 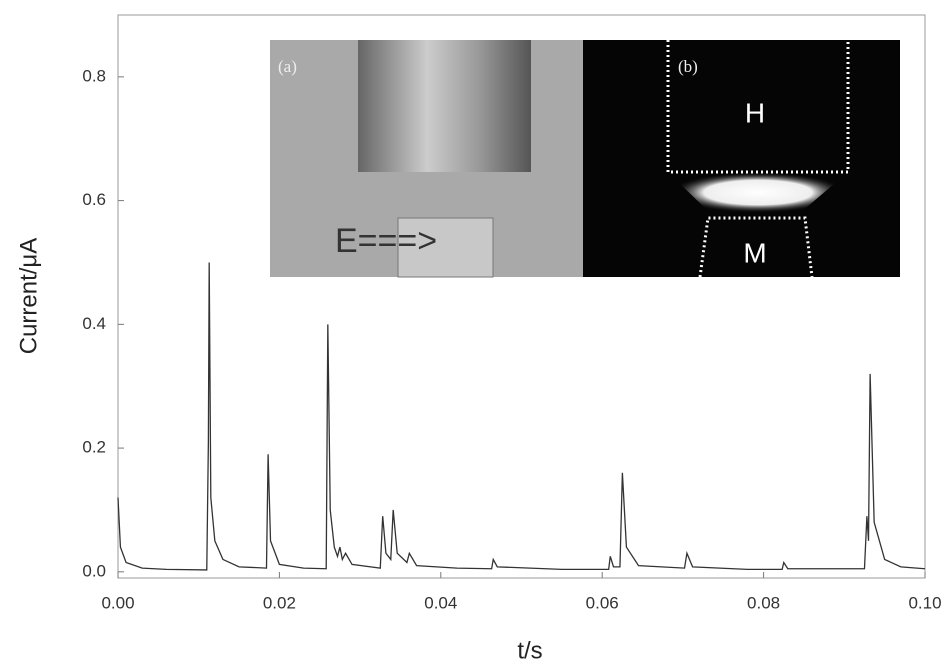 What do you see at coordinates (94, 323) in the screenshot?
I see `y-tick-label: 0.4` at bounding box center [94, 323].